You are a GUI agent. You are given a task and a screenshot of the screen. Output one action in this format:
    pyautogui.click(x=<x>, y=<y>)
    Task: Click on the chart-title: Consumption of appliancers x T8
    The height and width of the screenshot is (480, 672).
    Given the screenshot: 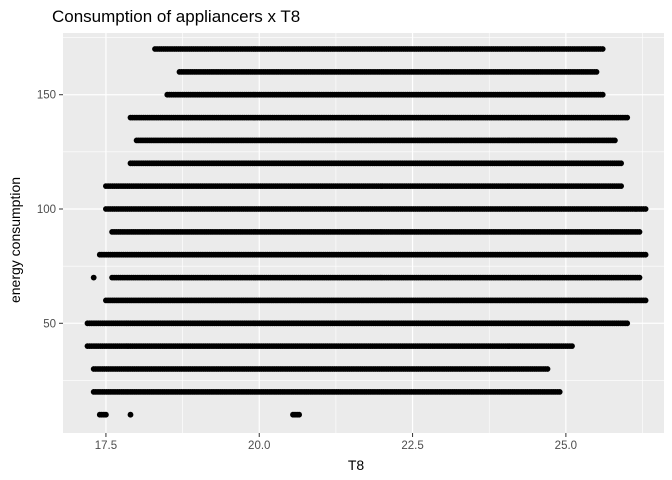 What is the action you would take?
    pyautogui.click(x=176, y=16)
    